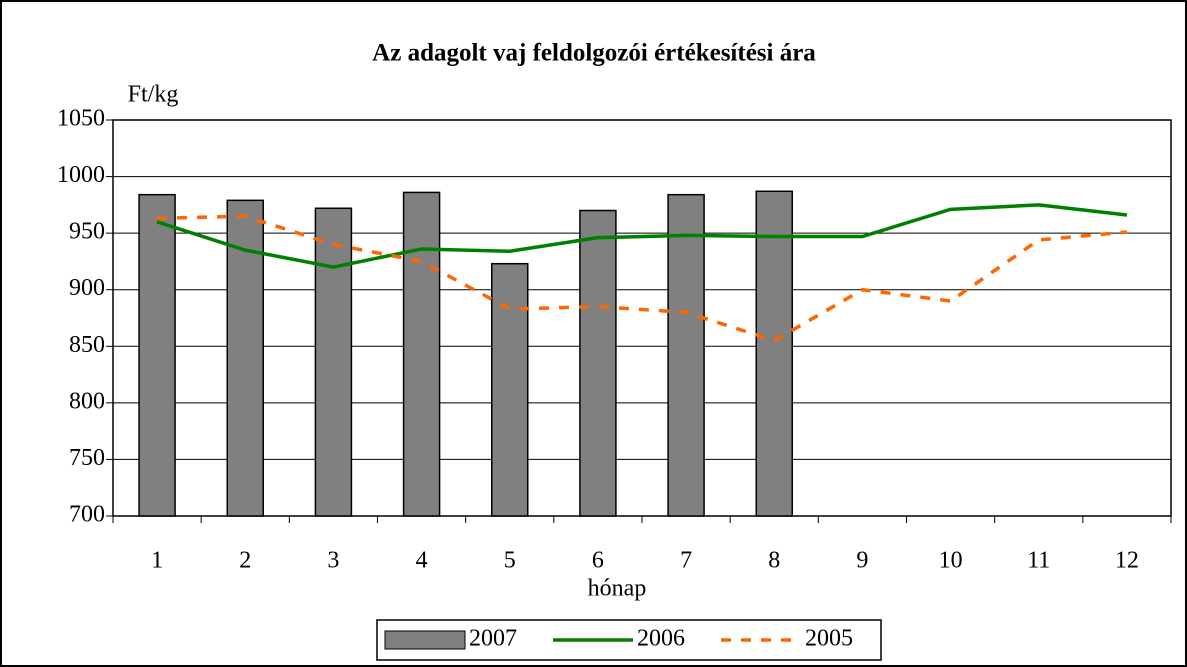  What do you see at coordinates (87, 401) in the screenshot?
I see `y-tick-label: 800` at bounding box center [87, 401].